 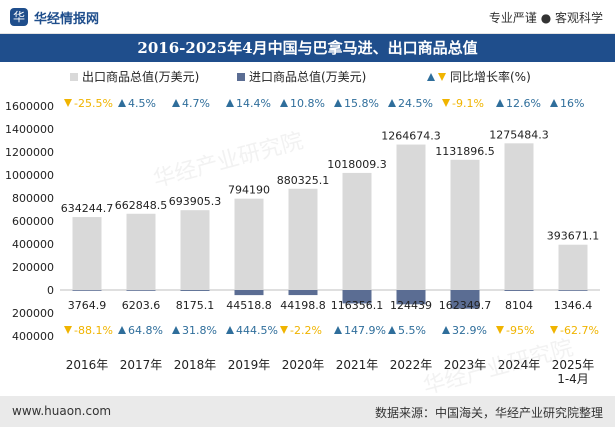 What do you see at coordinates (431, 77) in the screenshot?
I see `legend-up-triangle-icon` at bounding box center [431, 77].